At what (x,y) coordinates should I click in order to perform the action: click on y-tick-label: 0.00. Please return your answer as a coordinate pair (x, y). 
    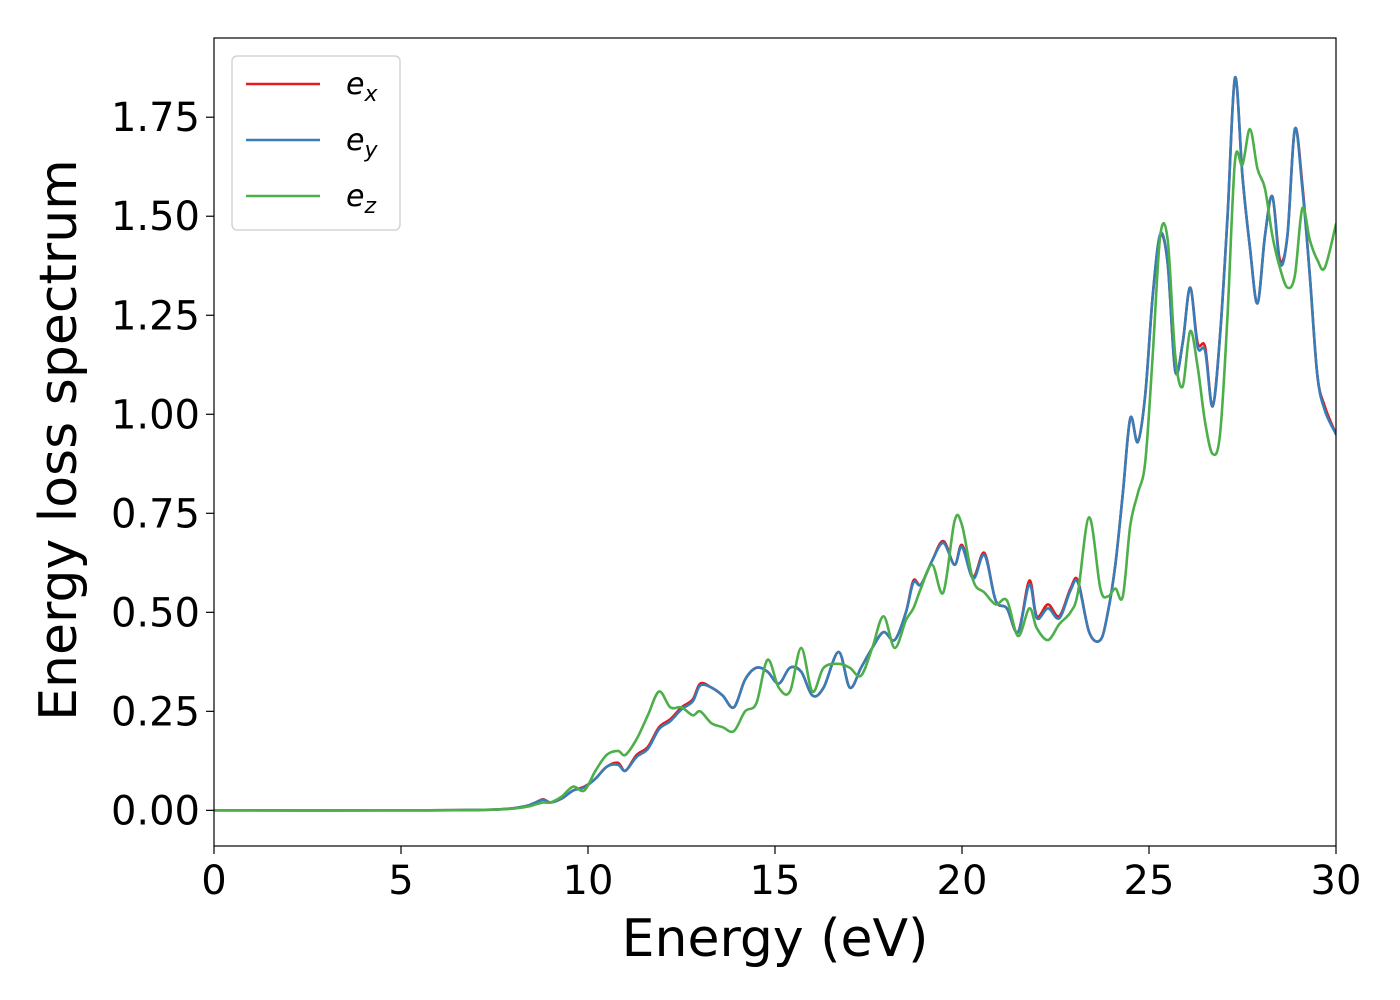
    Looking at the image, I should click on (155, 811).